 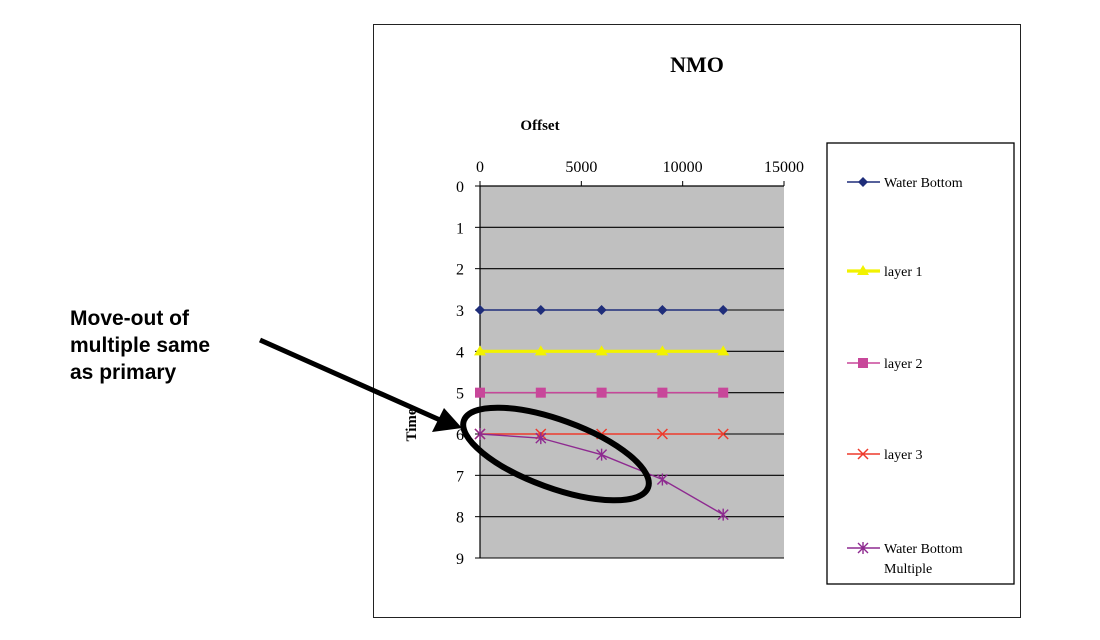 What do you see at coordinates (360, 384) in the screenshot?
I see `annotation-arrow` at bounding box center [360, 384].